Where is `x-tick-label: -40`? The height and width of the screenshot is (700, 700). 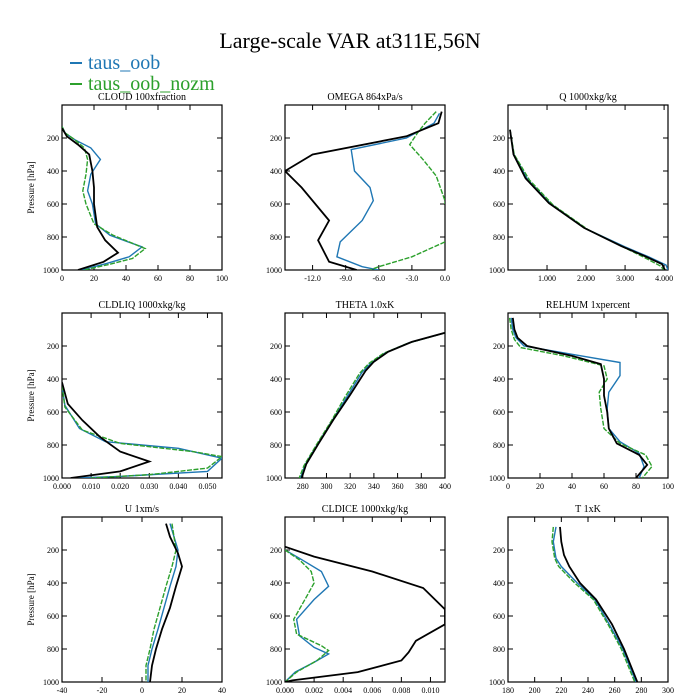
x-tick-label: -40 is located at coordinates (62, 690).